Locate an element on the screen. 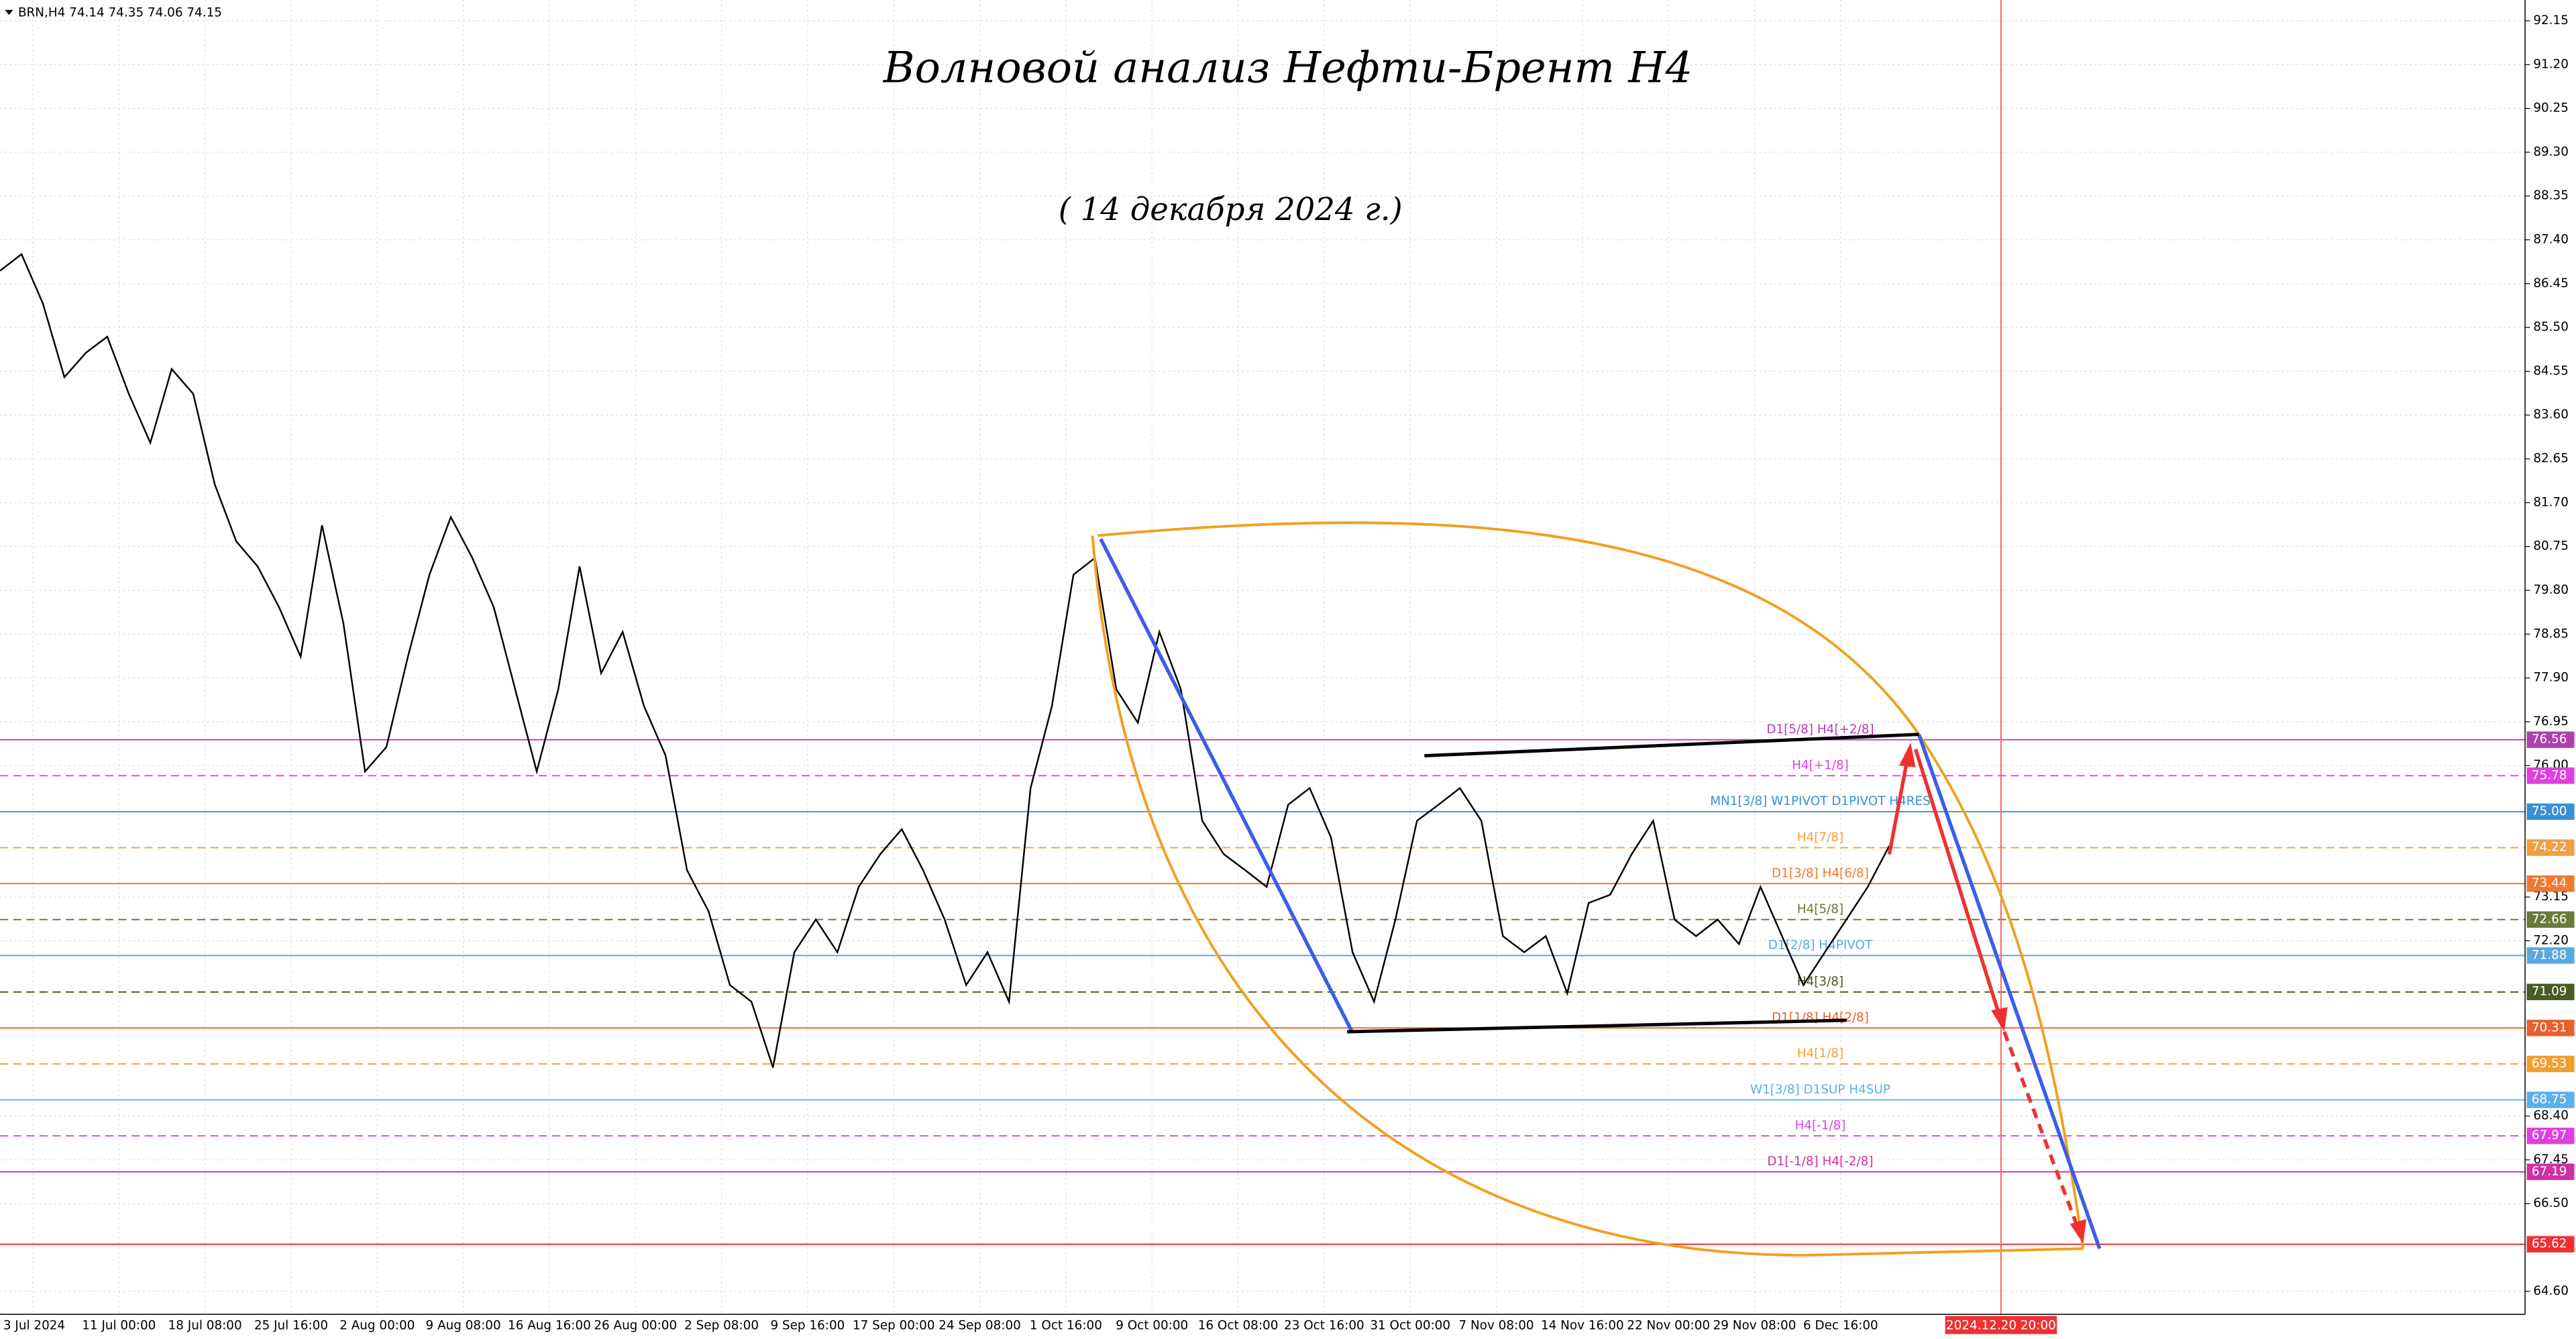  level-name: H4[+1/8] is located at coordinates (1820, 766).